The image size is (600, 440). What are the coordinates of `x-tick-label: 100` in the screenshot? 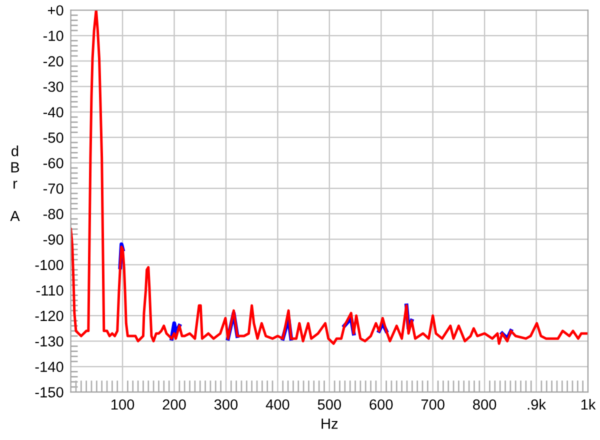 It's located at (122, 404).